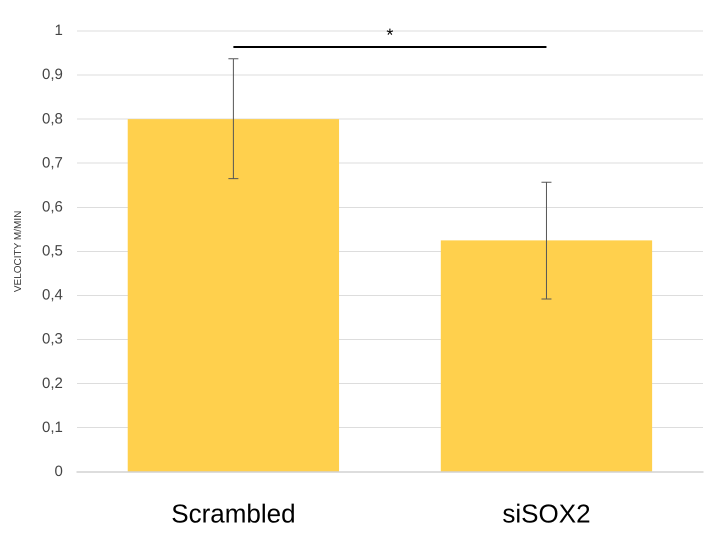 The width and height of the screenshot is (721, 559). What do you see at coordinates (52, 207) in the screenshot?
I see `y-tick-label: 0,6` at bounding box center [52, 207].